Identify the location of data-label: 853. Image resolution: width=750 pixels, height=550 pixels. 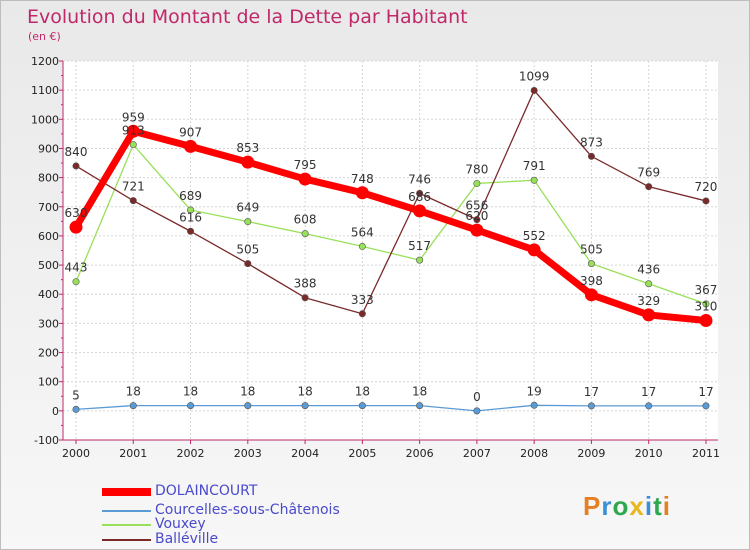
(247, 148).